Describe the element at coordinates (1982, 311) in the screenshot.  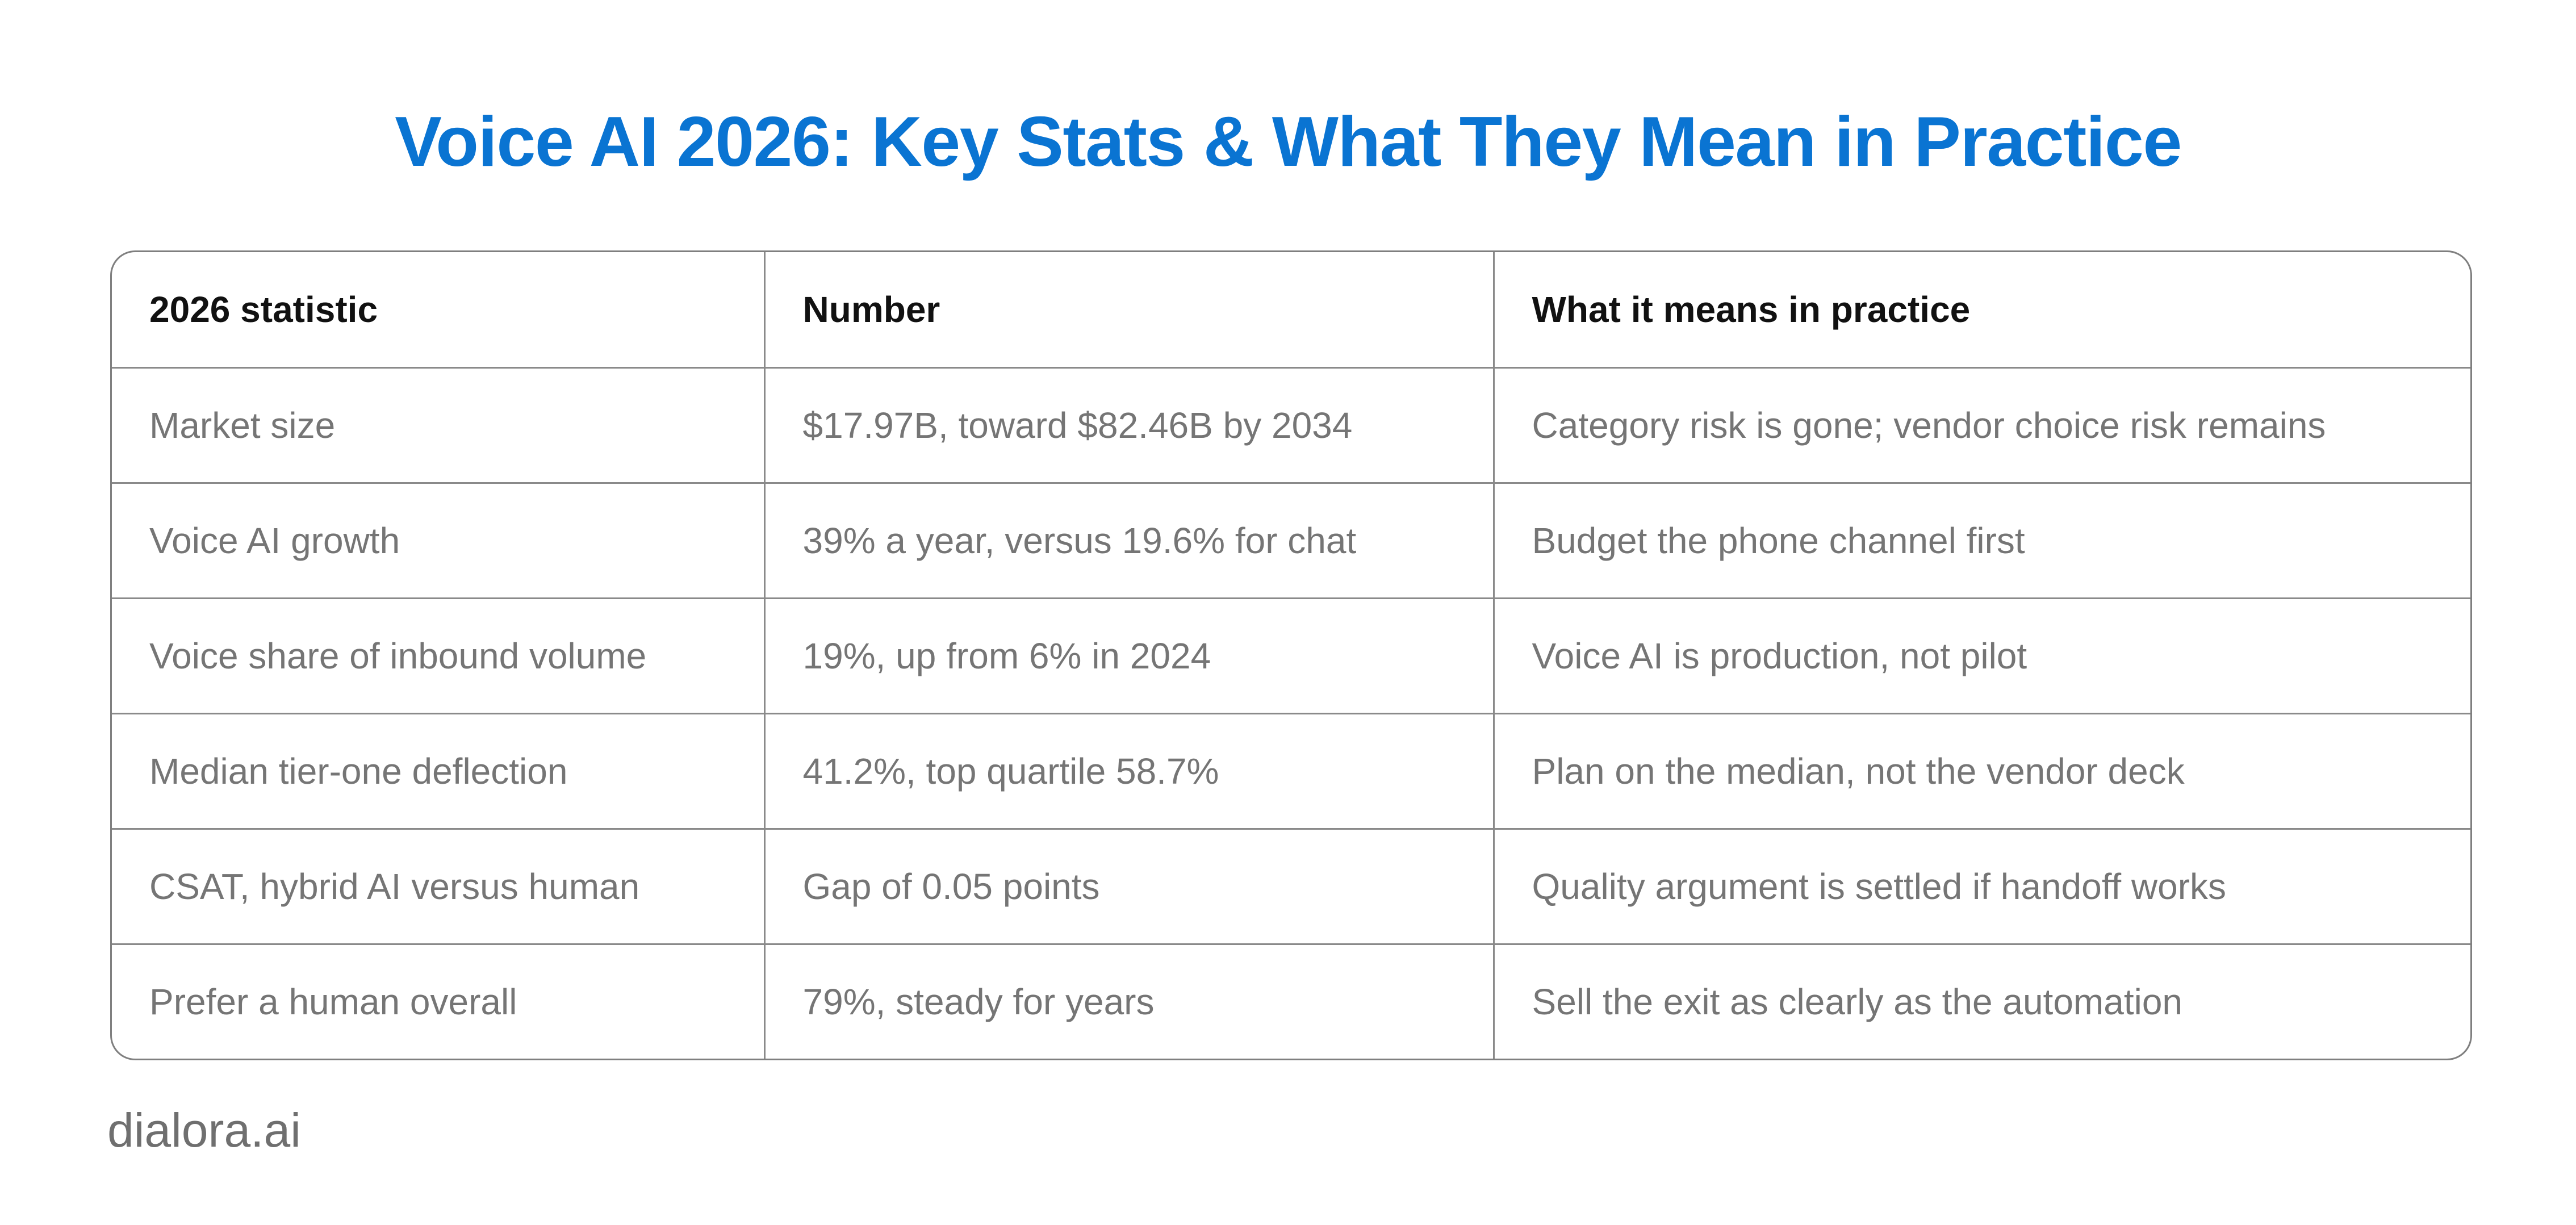
I see `column-header-meaning: What it means in practice` at that location.